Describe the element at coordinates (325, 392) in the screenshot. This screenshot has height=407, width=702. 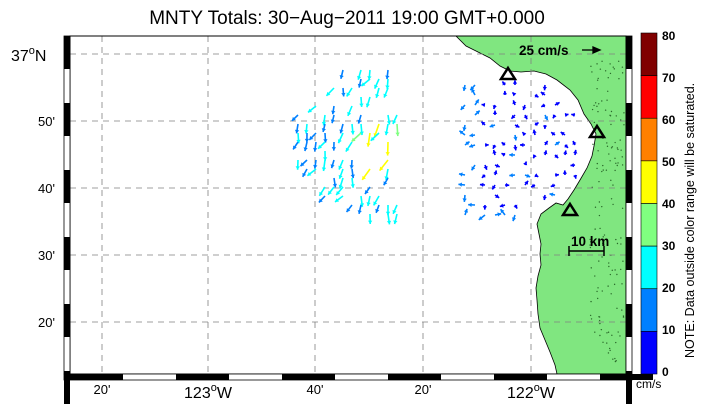
I see `longitude-labels: 20' 123oW 40' 20' 122oW` at that location.